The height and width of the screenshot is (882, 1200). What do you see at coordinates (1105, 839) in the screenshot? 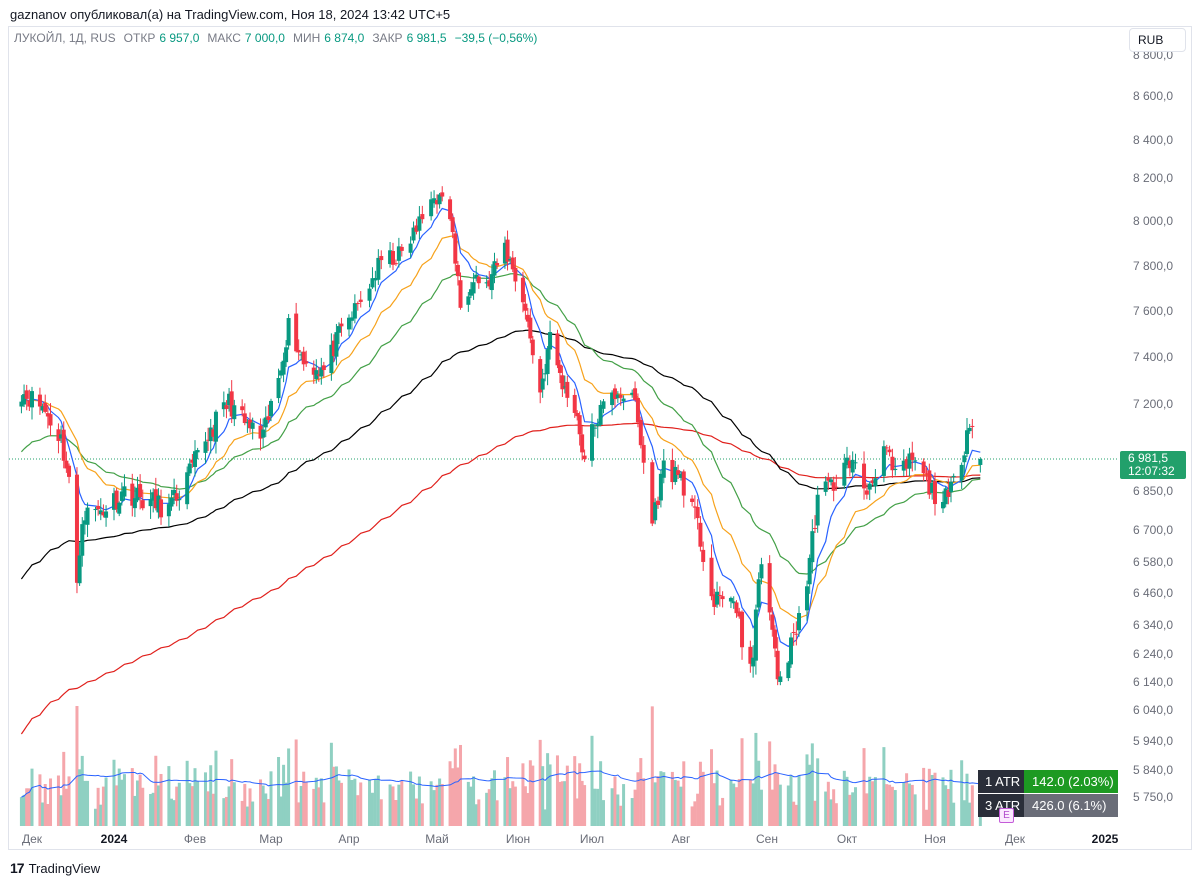
I see `x-tick-label: 2025` at bounding box center [1105, 839].